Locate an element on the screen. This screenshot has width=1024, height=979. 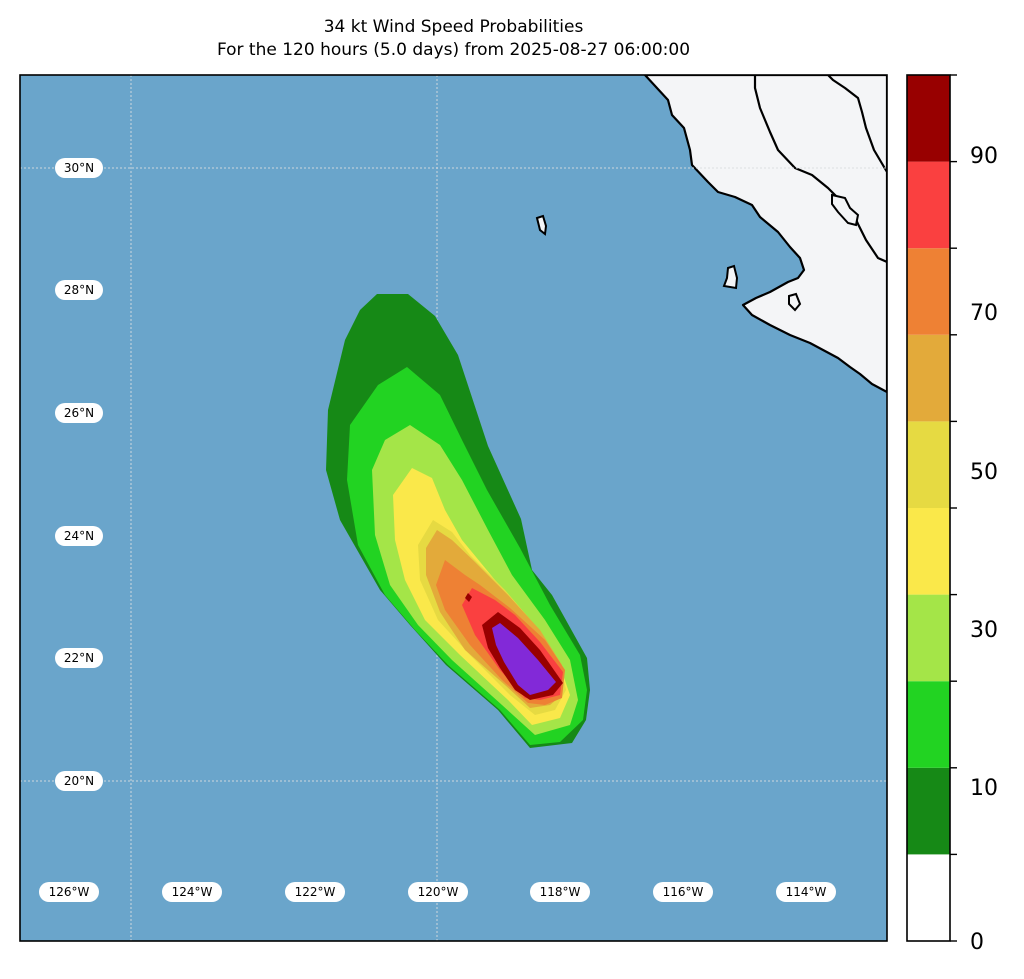
lat-label-22: 22°N is located at coordinates (79, 658).